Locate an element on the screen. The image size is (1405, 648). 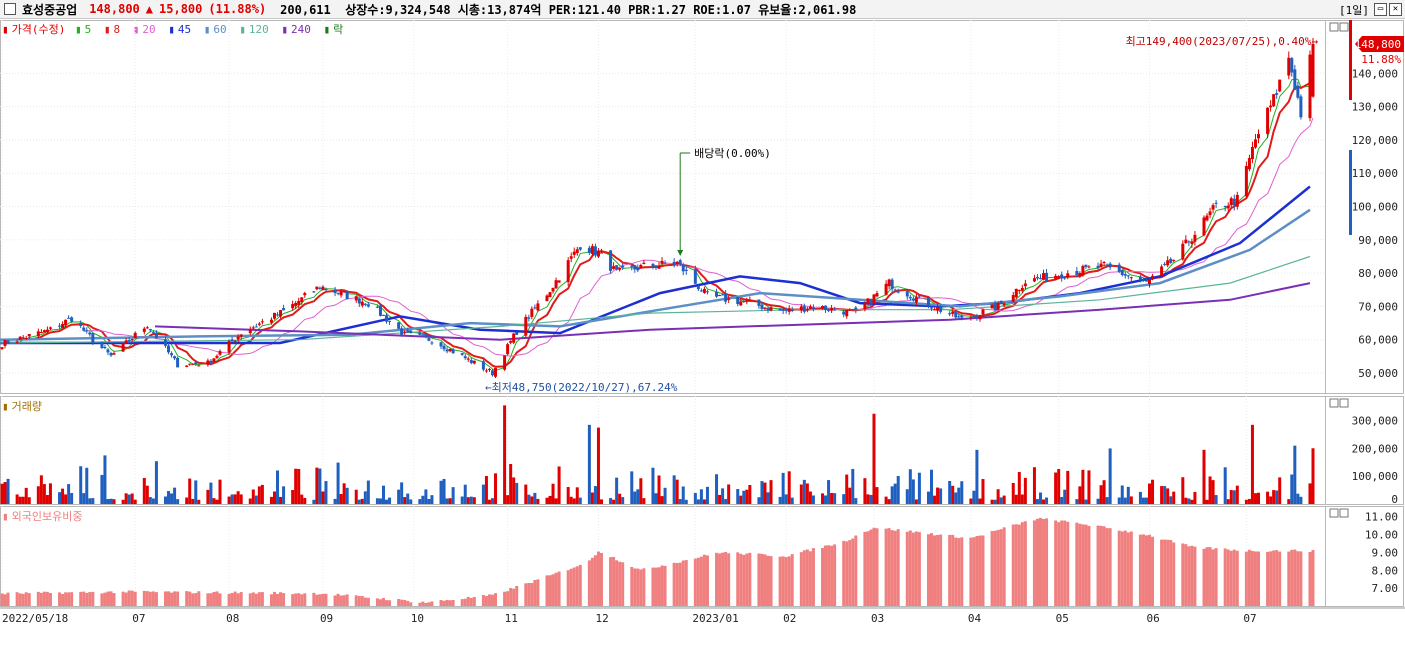
price-change-pct: (11.88%) is located at coordinates (237, 9).